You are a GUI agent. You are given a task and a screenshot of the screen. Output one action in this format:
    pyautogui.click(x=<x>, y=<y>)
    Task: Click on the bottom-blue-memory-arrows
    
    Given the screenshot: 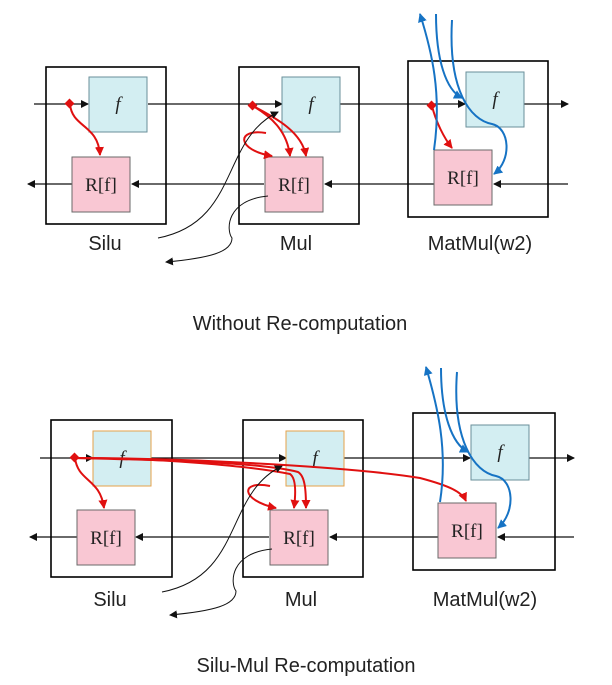 What is the action you would take?
    pyautogui.click(x=467, y=447)
    